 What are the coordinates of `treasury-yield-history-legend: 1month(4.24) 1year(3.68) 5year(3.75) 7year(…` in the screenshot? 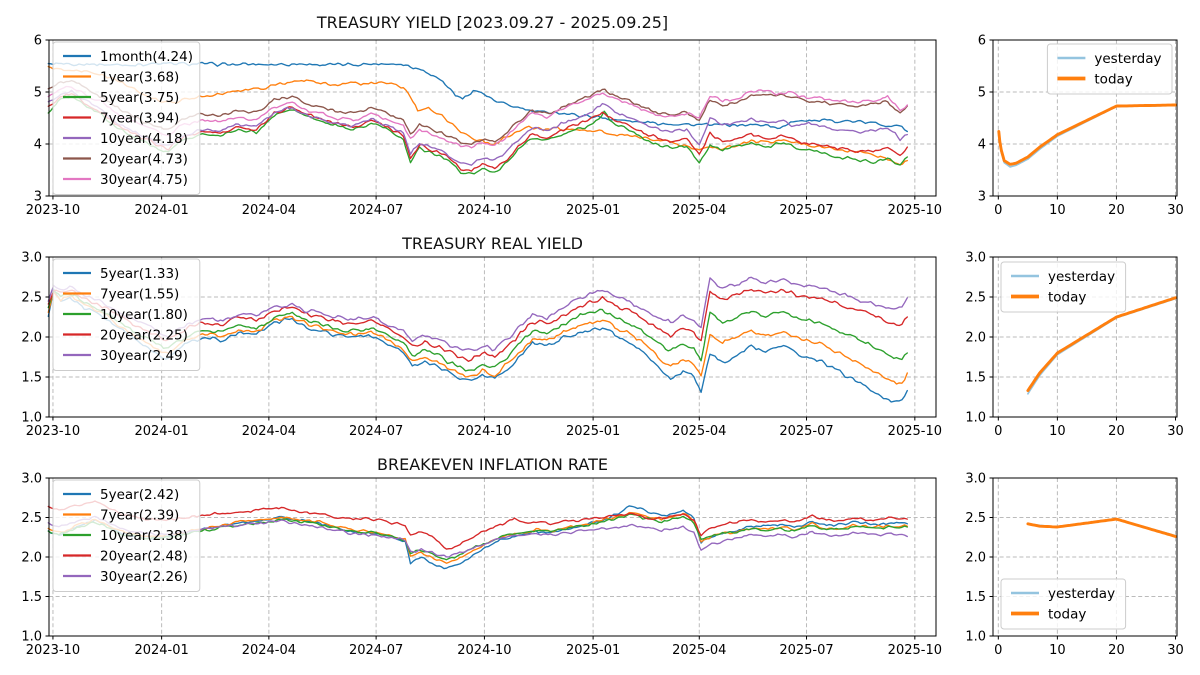 It's located at (126, 118).